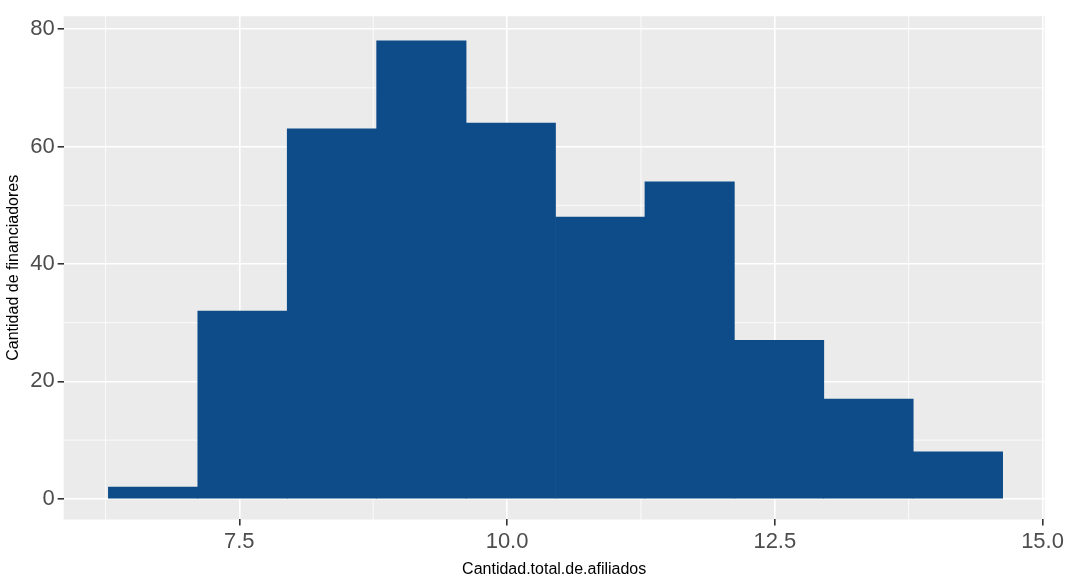 The width and height of the screenshot is (1067, 583). I want to click on x-axis-title: Cantidad.total.de.afiliados, so click(554, 568).